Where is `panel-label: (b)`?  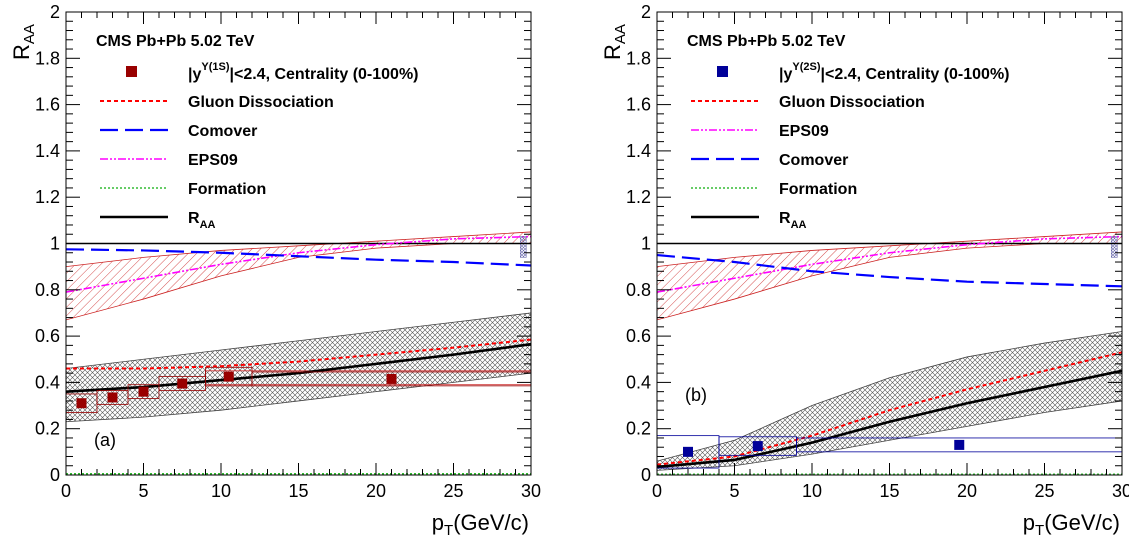
panel-label: (b) is located at coordinates (696, 395).